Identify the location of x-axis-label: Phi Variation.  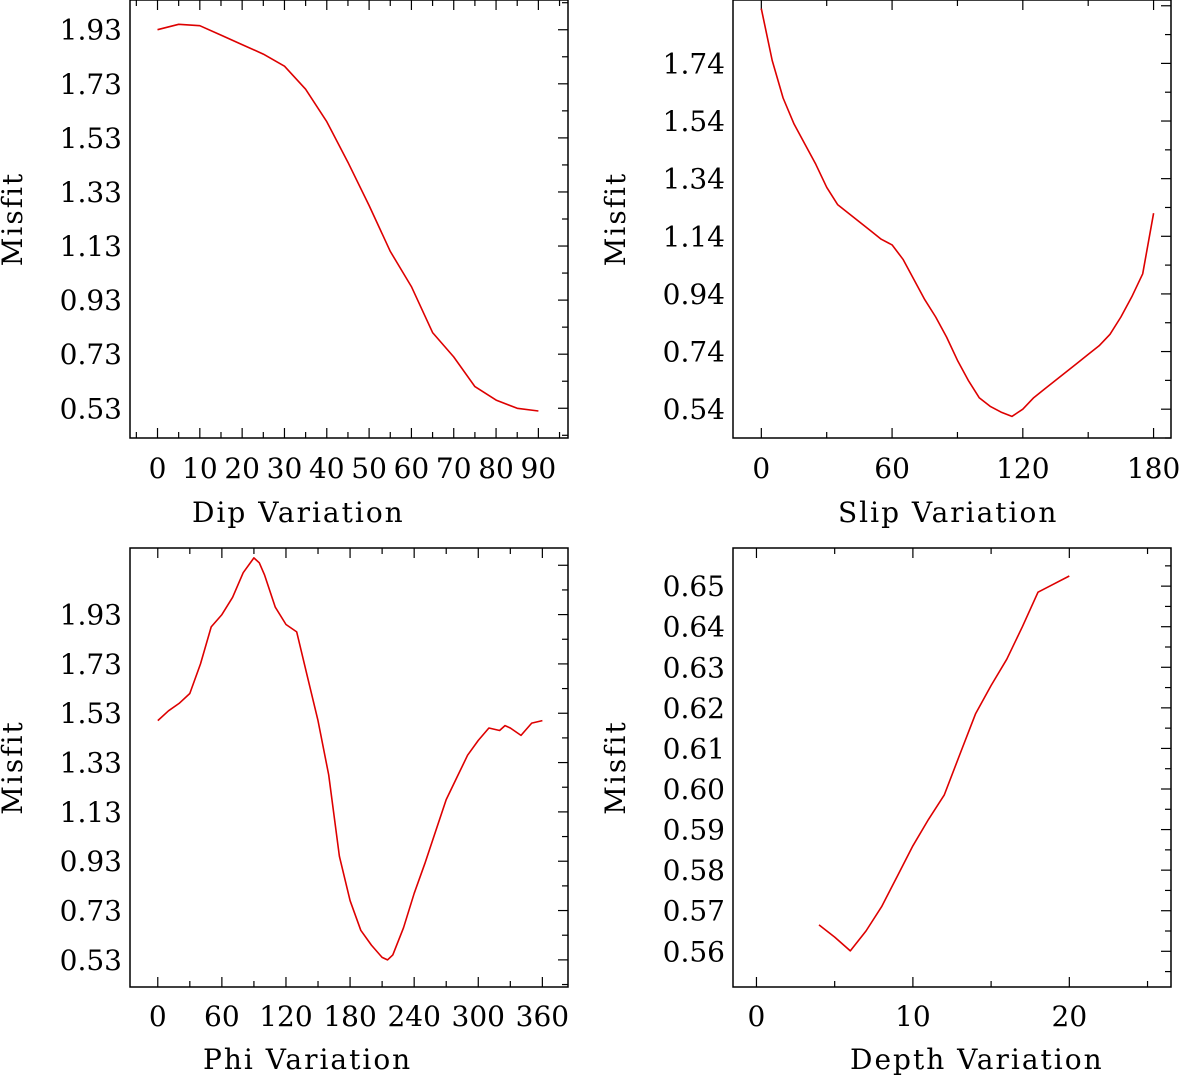
(307, 1059).